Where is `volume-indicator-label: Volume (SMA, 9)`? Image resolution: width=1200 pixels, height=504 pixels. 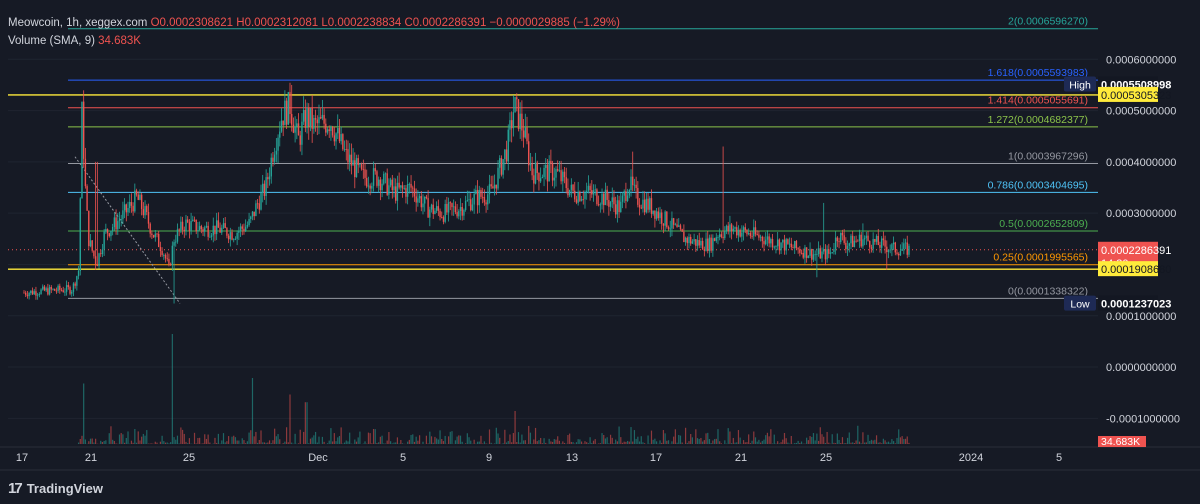
volume-indicator-label: Volume (SMA, 9) is located at coordinates (51, 41).